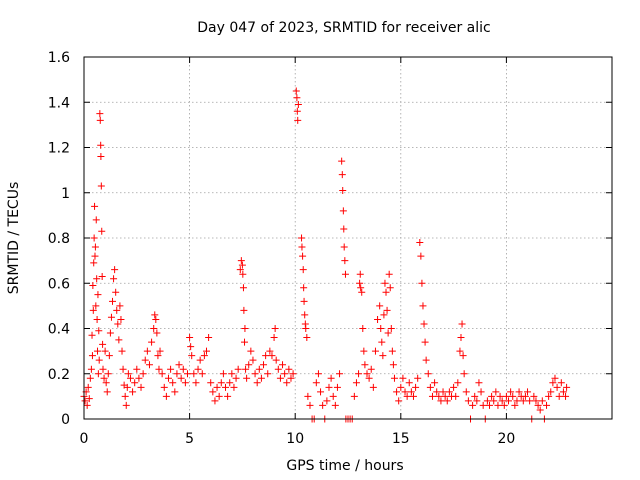 This screenshot has width=640, height=480. I want to click on y-tick-label: 1.4, so click(59, 103).